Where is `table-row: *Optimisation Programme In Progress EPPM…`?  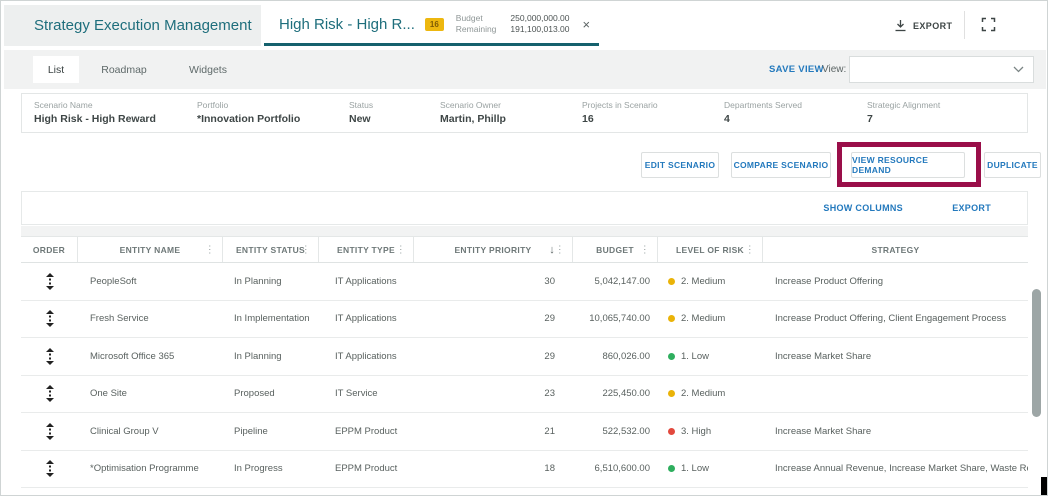 table-row: *Optimisation Programme In Progress EPPM… is located at coordinates (524, 469).